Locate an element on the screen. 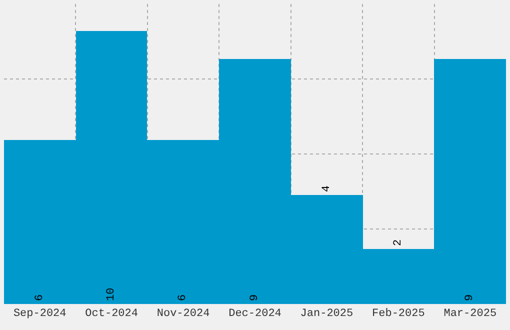  x-tick-label: Sep-2024 is located at coordinates (40, 314).